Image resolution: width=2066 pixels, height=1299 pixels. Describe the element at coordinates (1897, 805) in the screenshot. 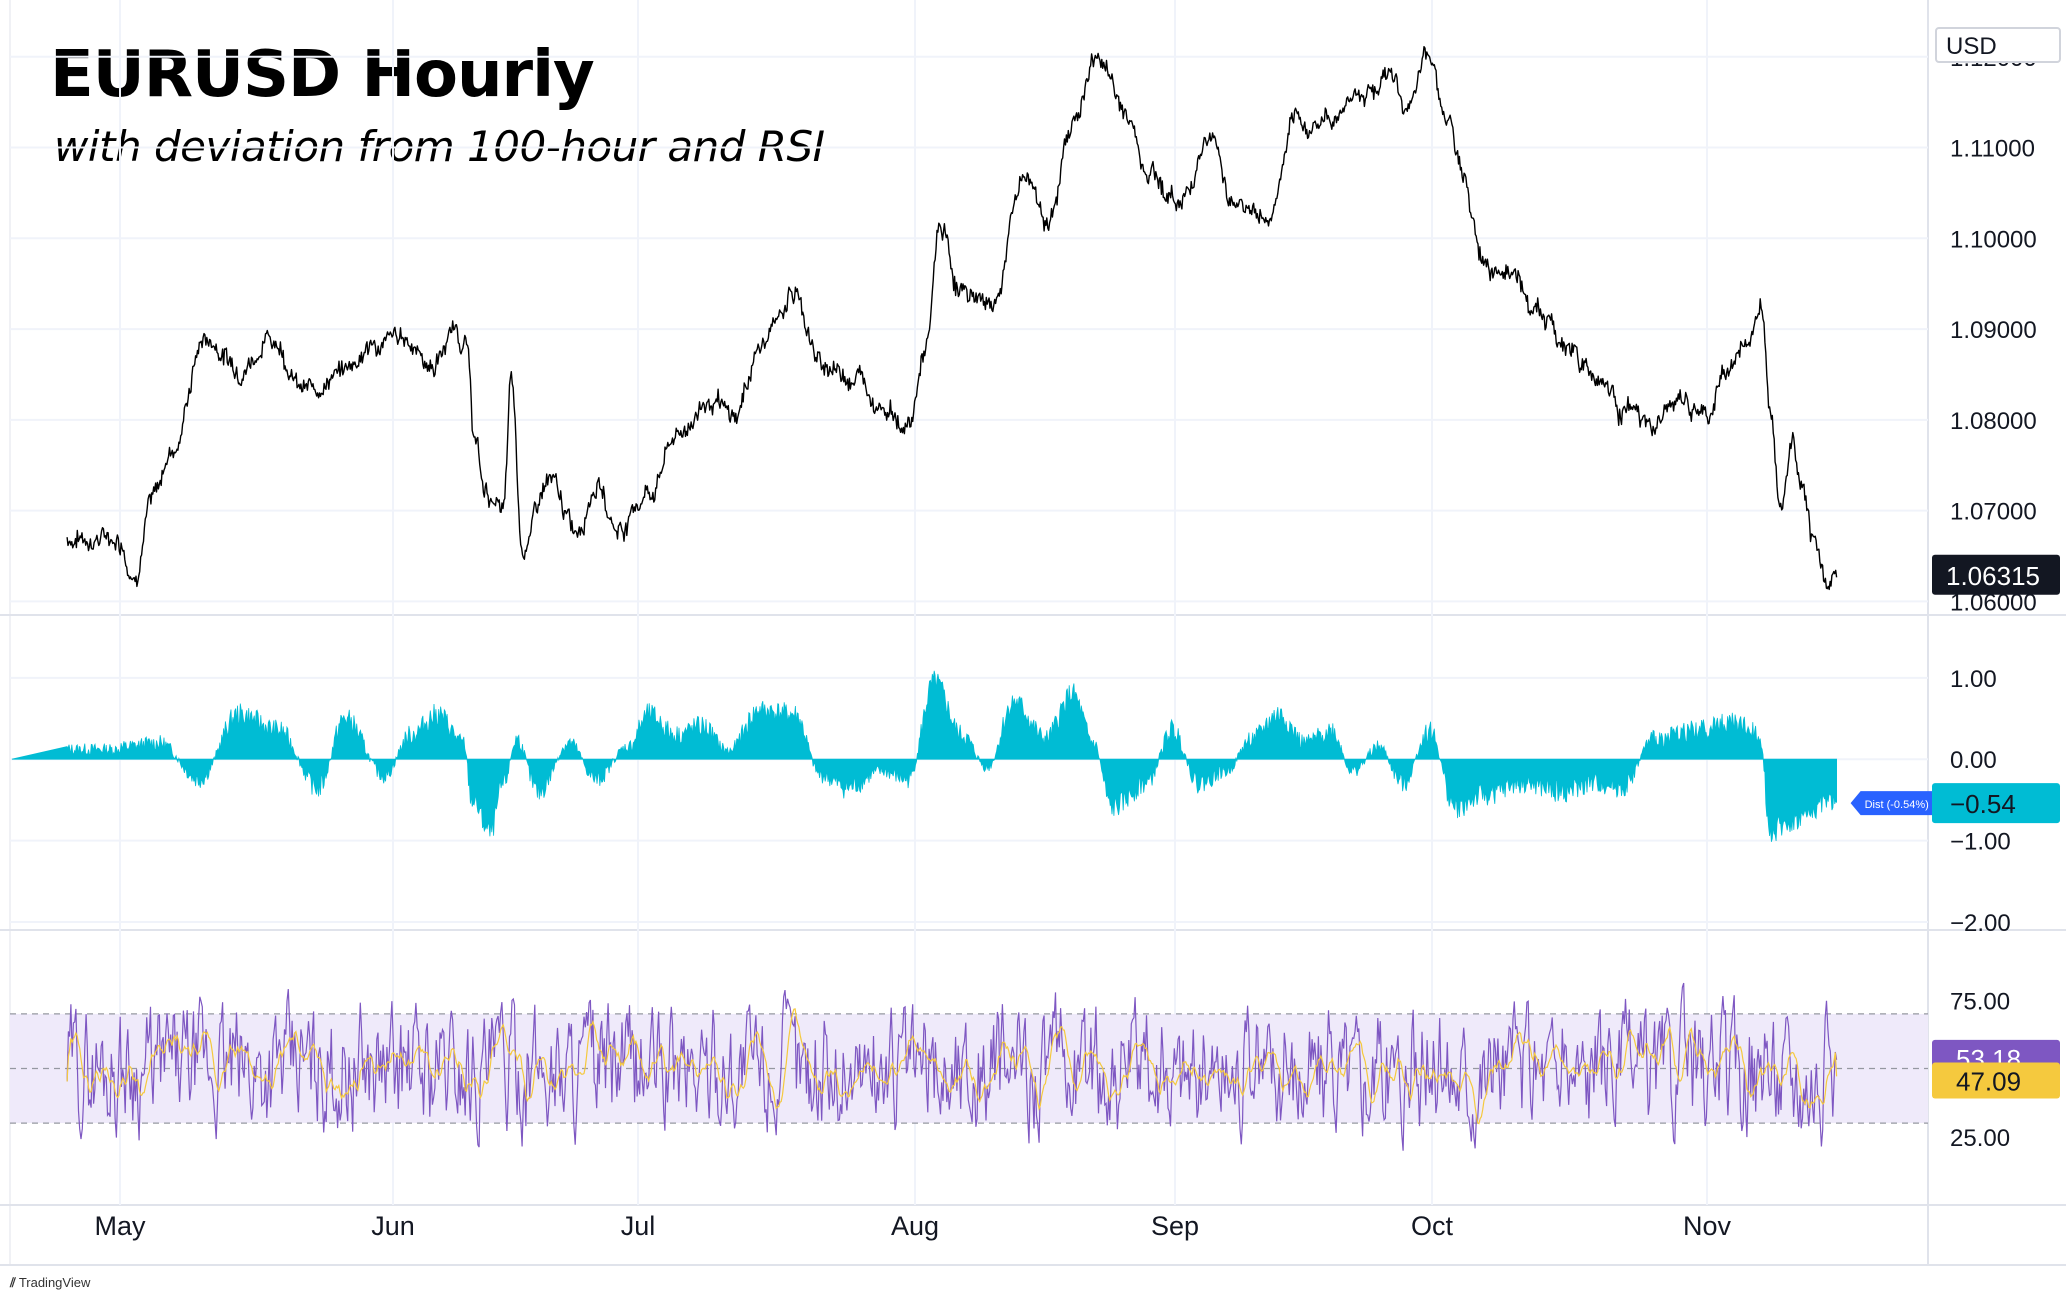

I see `dist-tag-label: Dist (-0.54%)` at that location.